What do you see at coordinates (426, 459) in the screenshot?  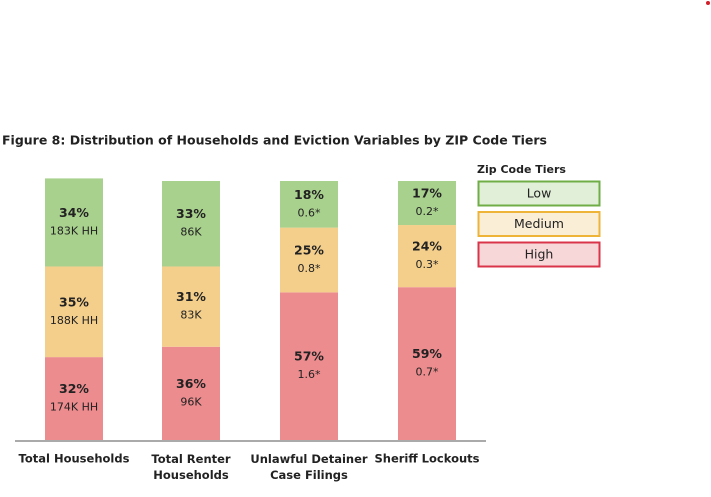 I see `x-tick-label: Sheriff Lockouts` at bounding box center [426, 459].